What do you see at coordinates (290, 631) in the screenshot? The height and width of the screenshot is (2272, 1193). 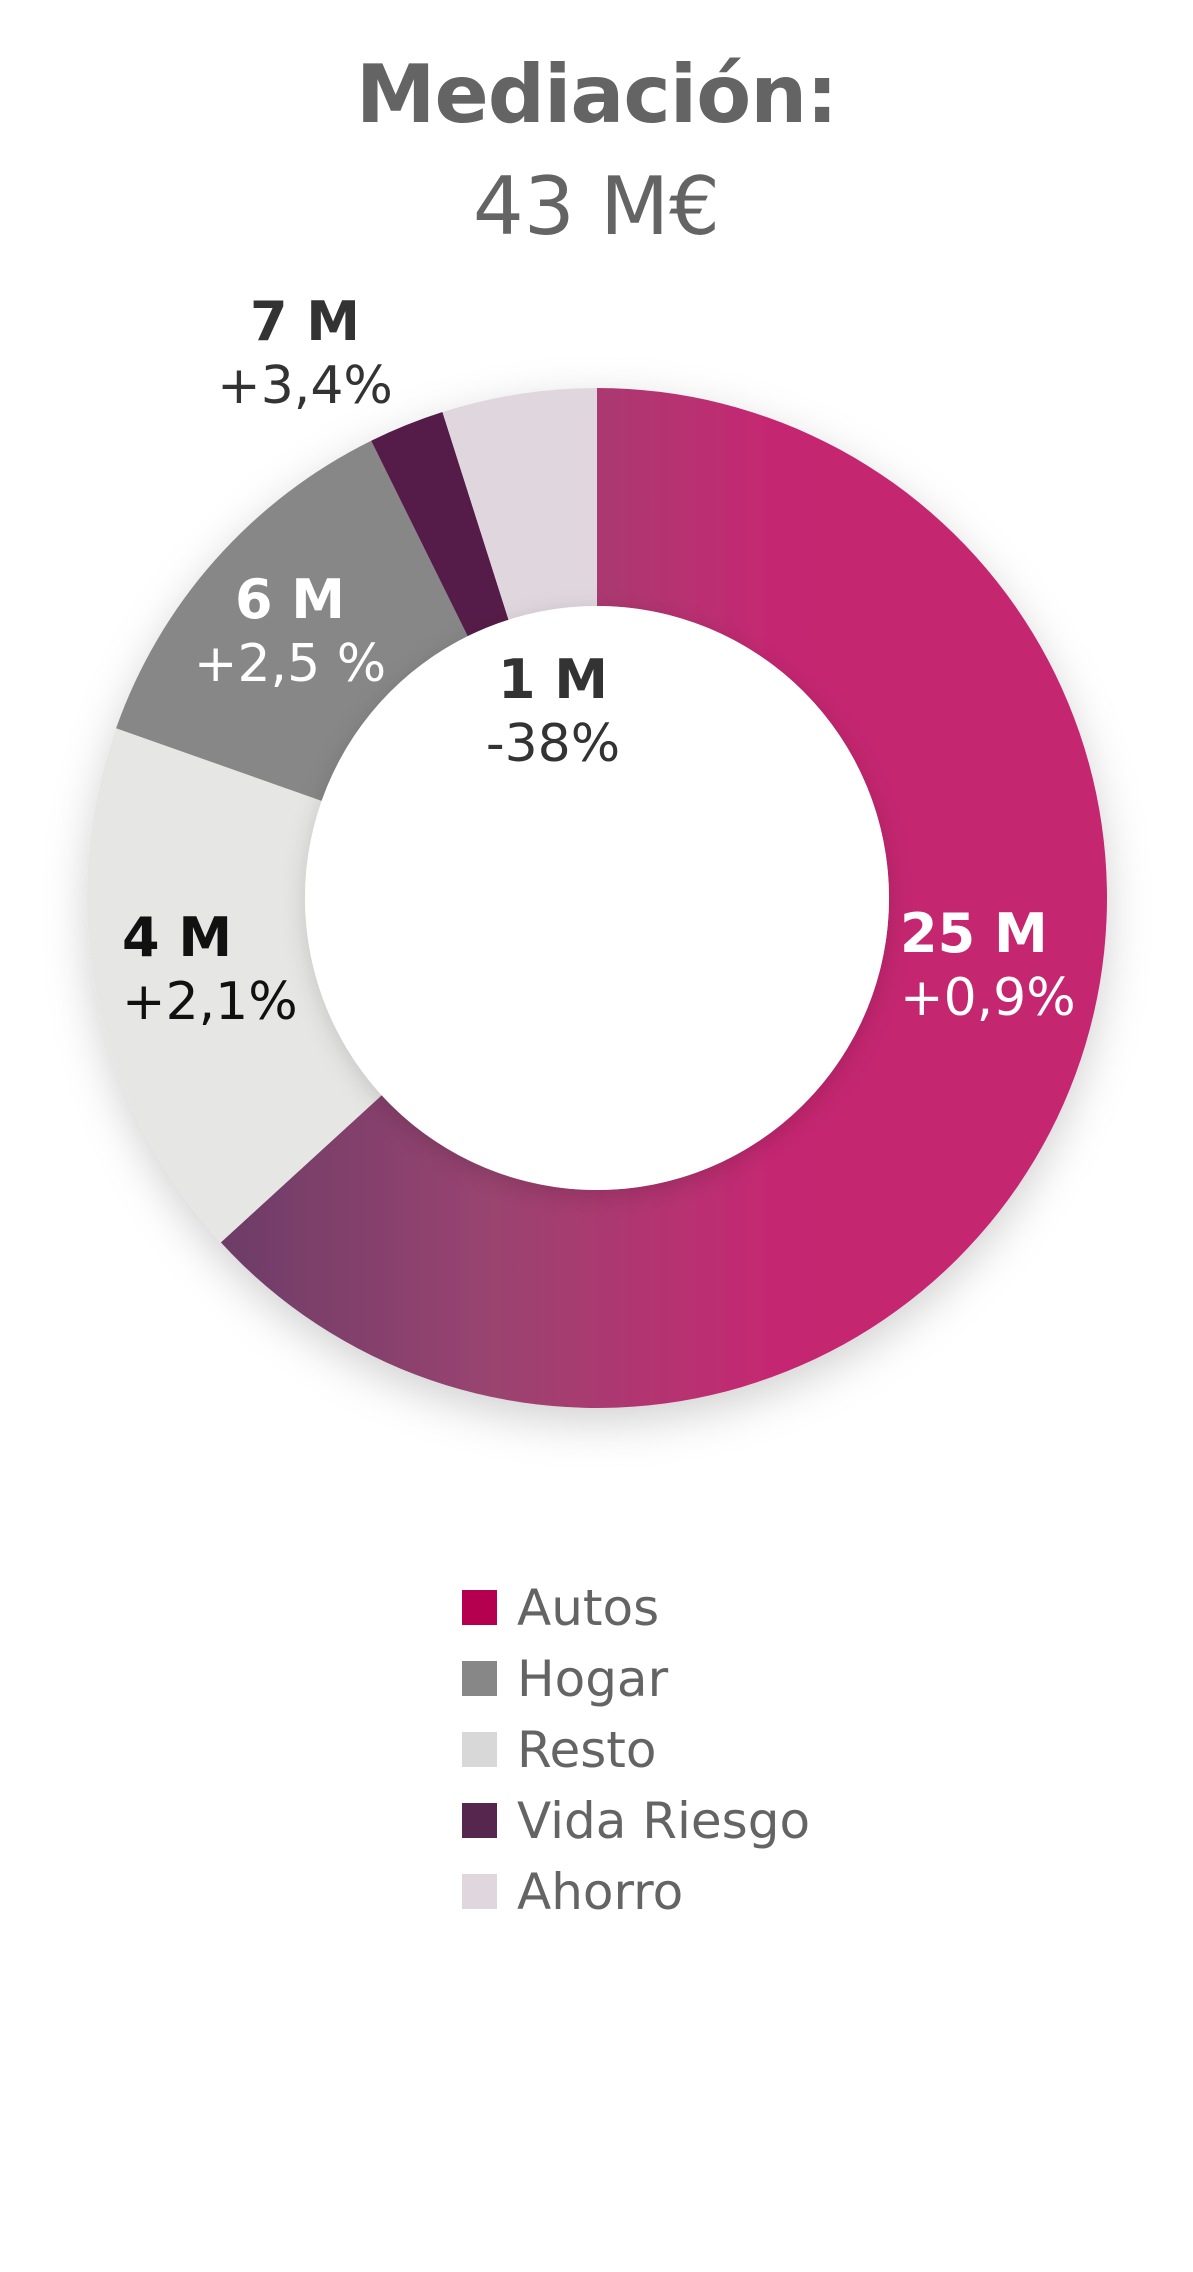 I see `label-hogar: 6 M +2,5 %` at bounding box center [290, 631].